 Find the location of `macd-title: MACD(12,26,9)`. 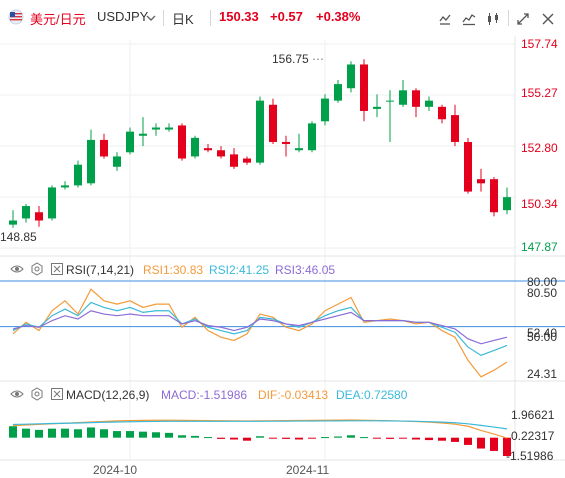

macd-title: MACD(12,26,9) is located at coordinates (108, 395).